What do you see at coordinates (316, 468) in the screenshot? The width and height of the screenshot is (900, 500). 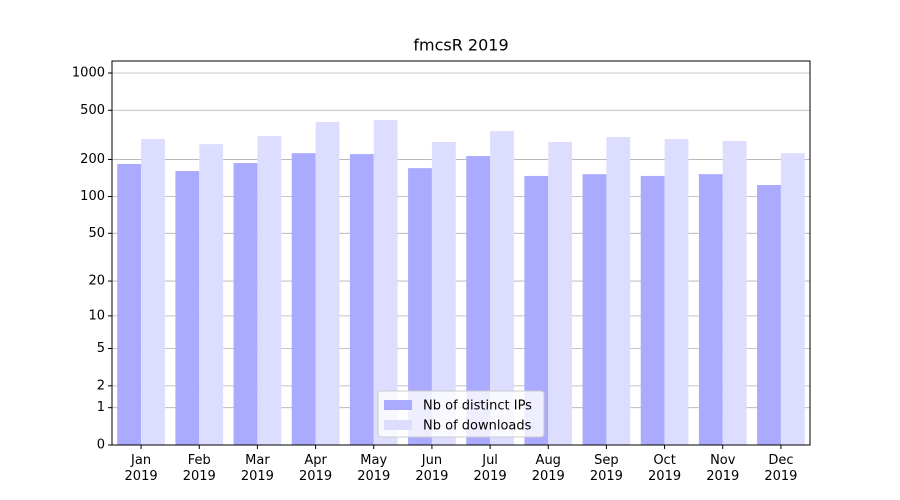 I see `x-tick-label: Apr 2019` at bounding box center [316, 468].